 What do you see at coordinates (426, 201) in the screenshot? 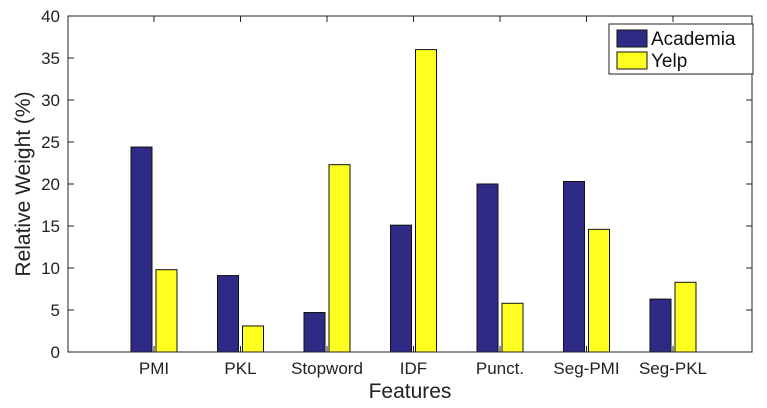
I see `bar-yelp-idf` at bounding box center [426, 201].